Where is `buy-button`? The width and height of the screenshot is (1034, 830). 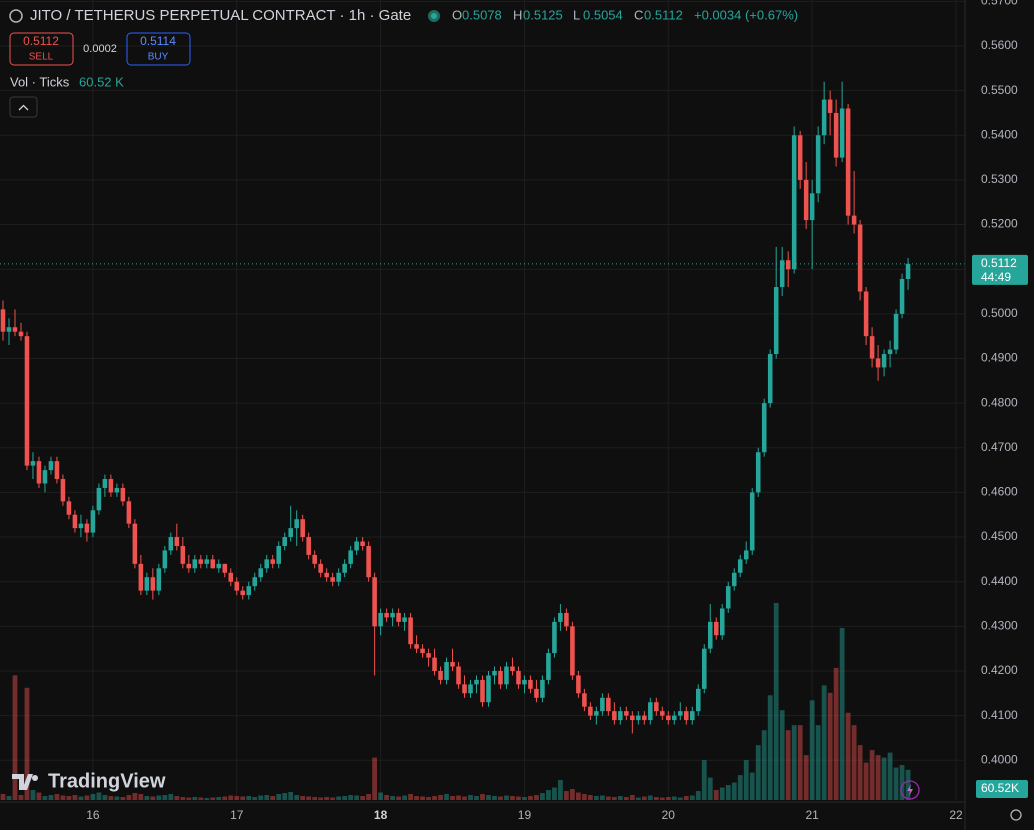 buy-button is located at coordinates (158, 49).